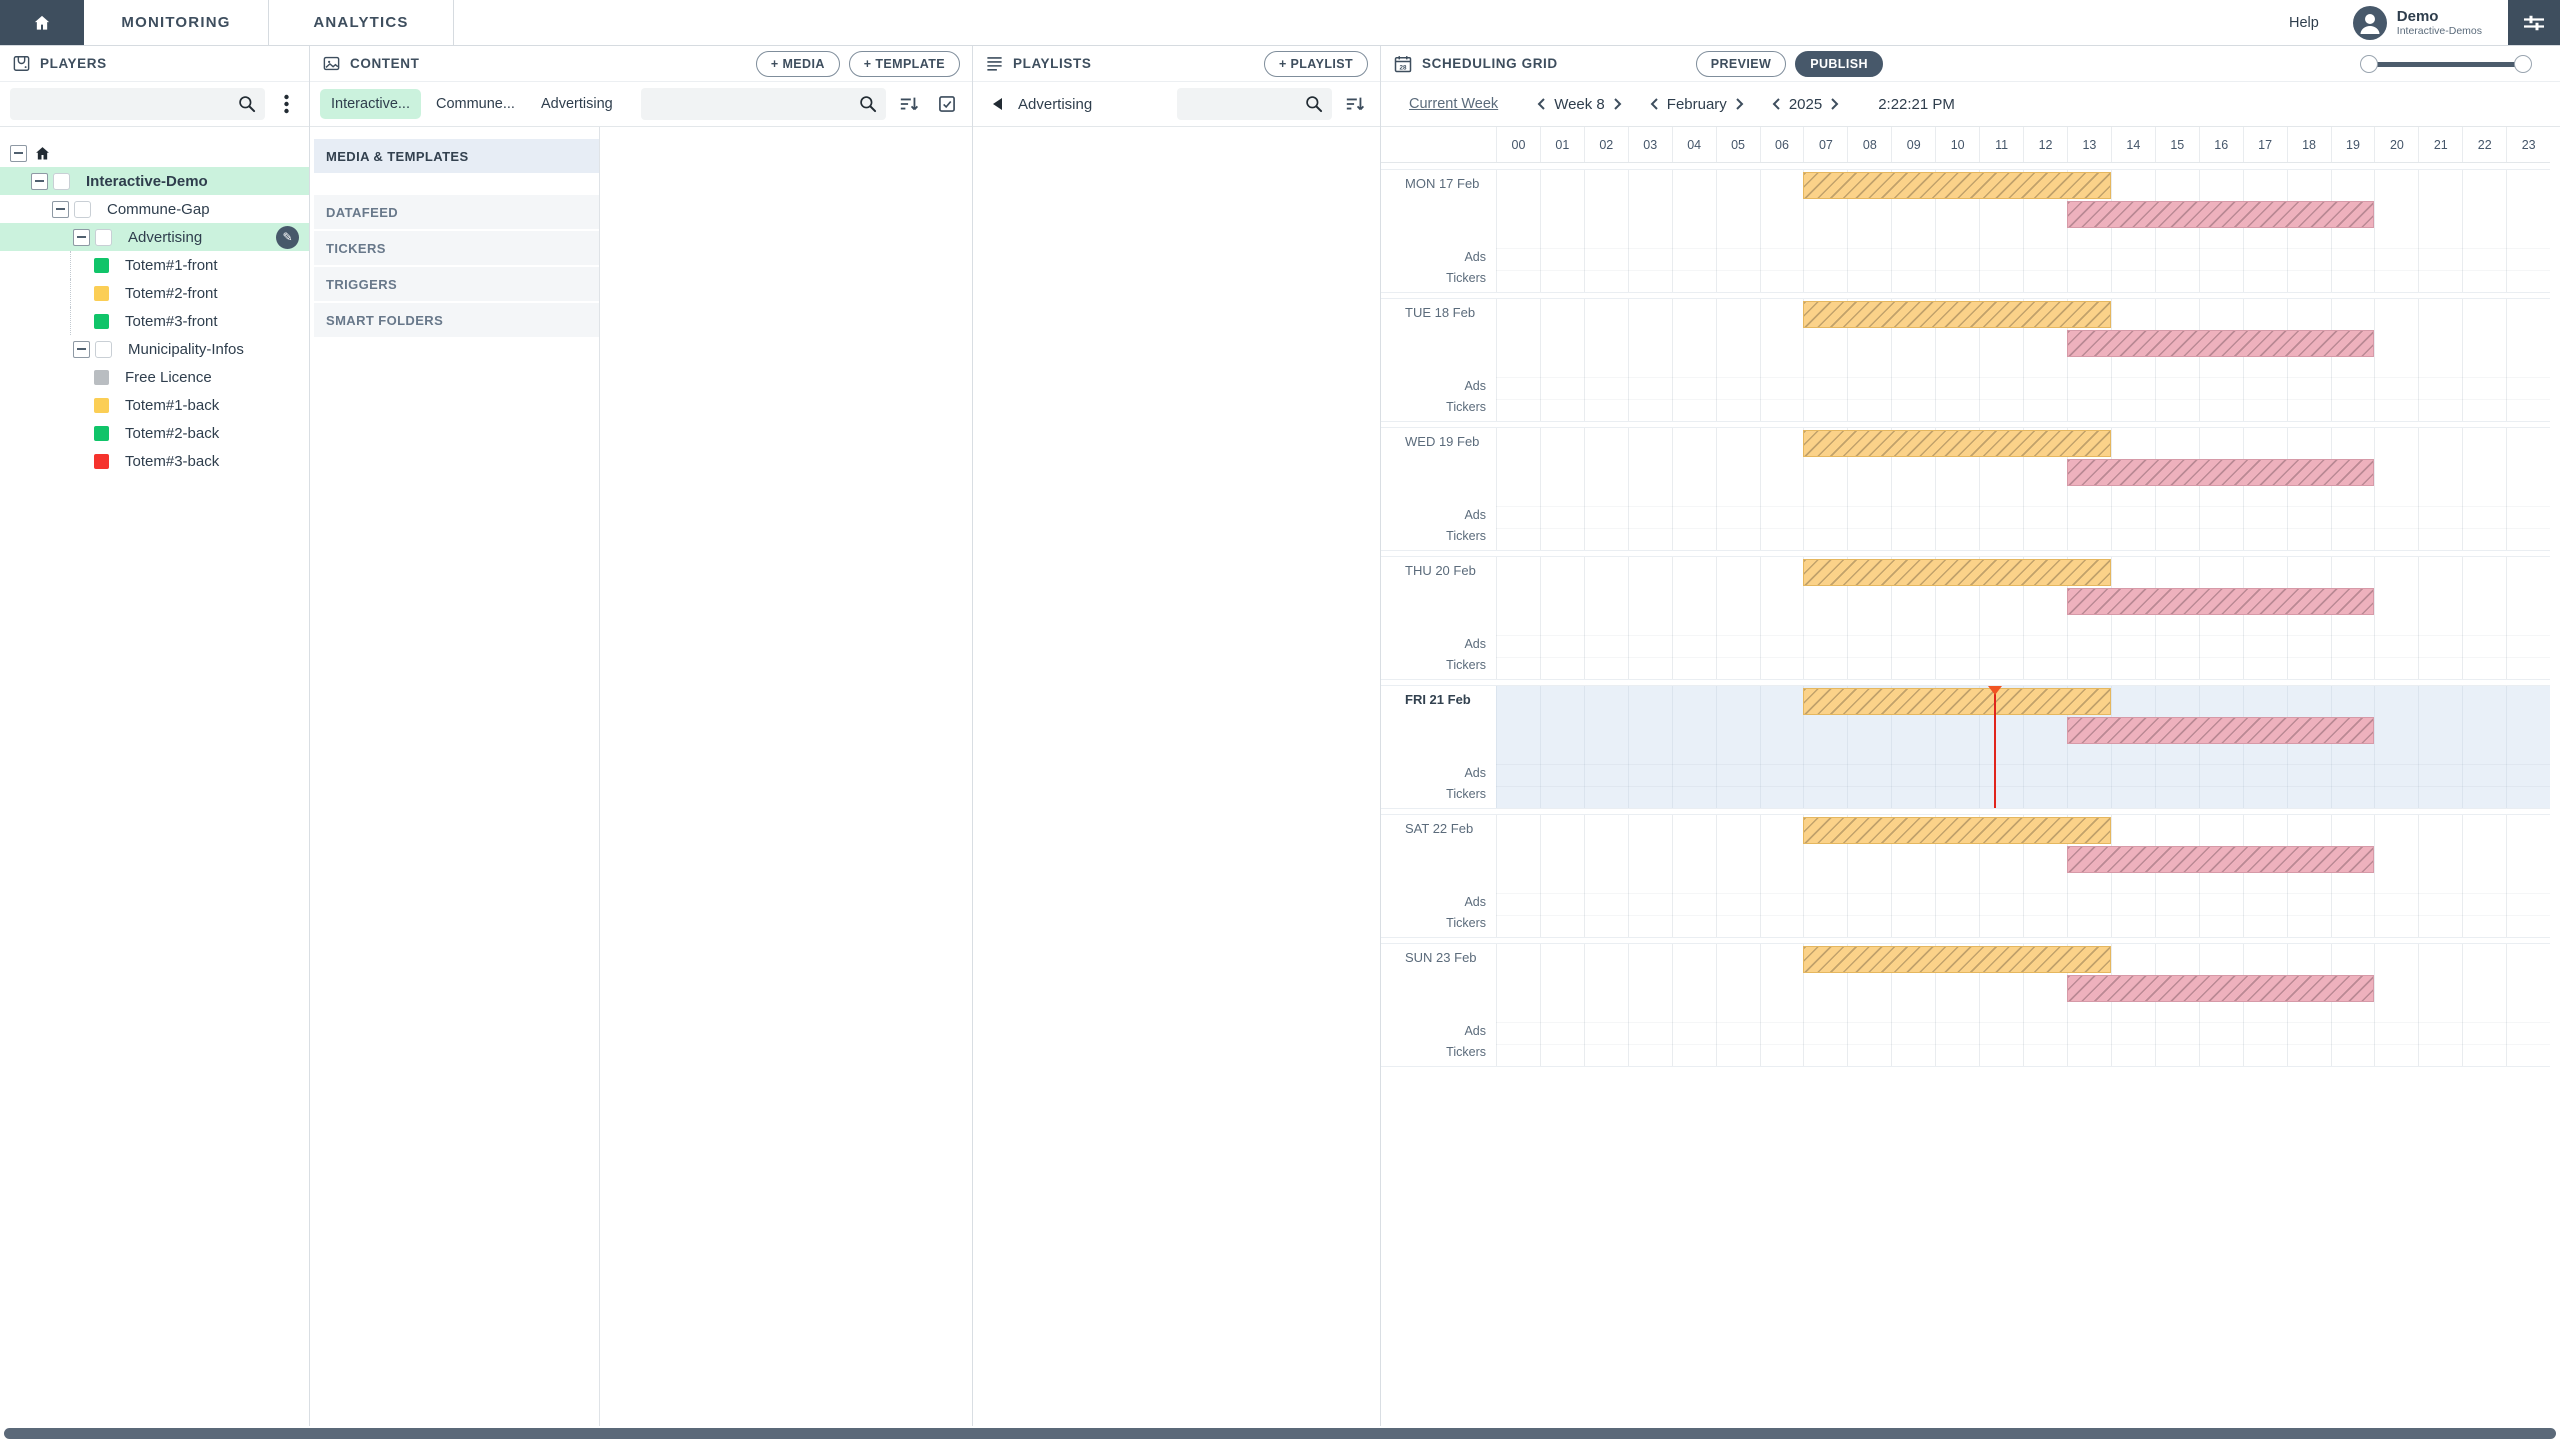 This screenshot has height=1440, width=2560. I want to click on slider-handle-left, so click(2369, 63).